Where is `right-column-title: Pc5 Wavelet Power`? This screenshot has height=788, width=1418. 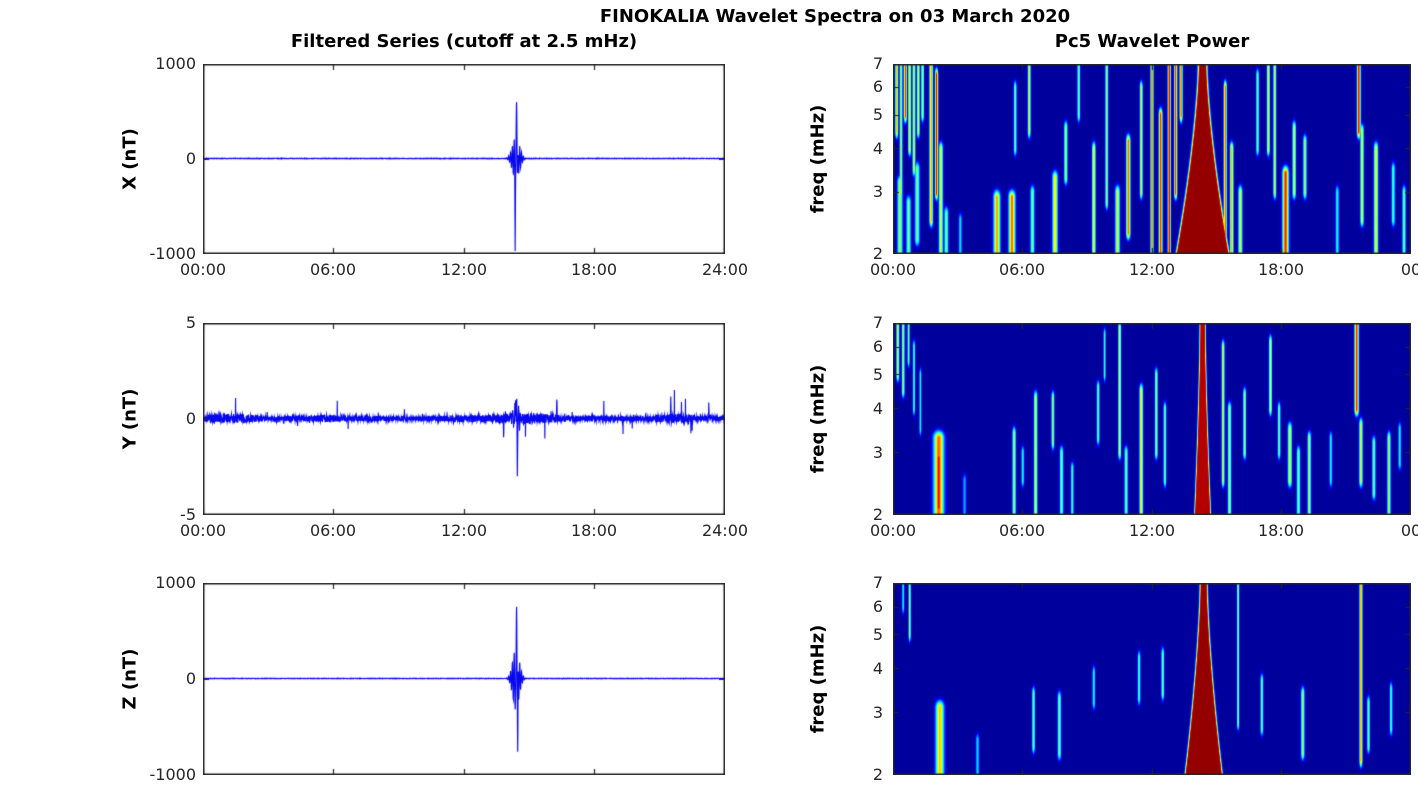 right-column-title: Pc5 Wavelet Power is located at coordinates (1152, 41).